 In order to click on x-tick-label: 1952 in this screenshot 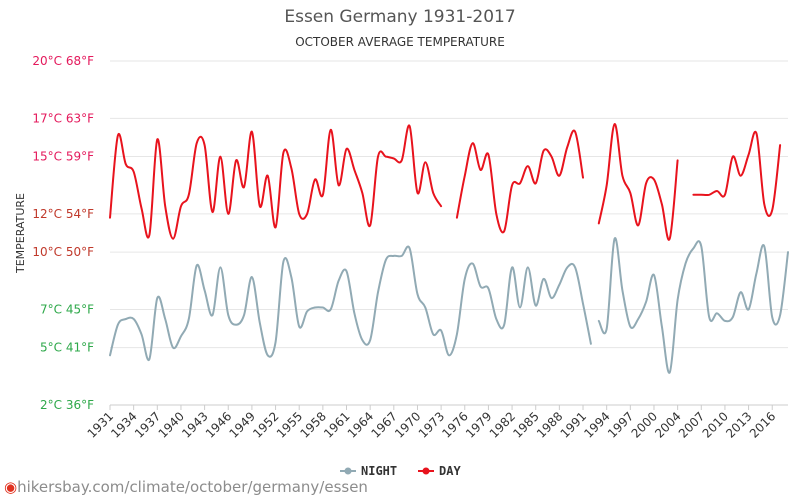, I will do `click(265, 424)`.